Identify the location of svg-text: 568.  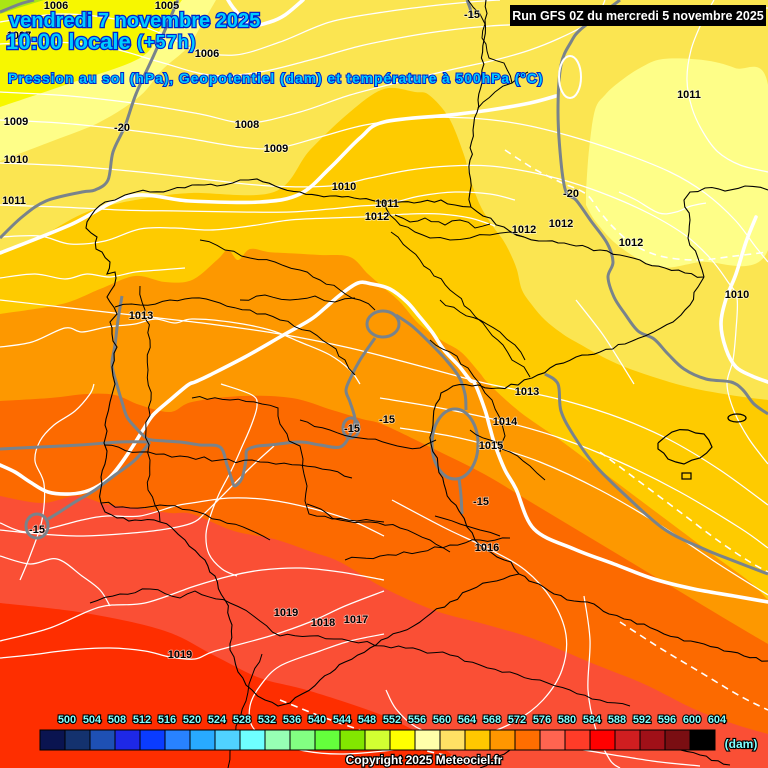
(492, 720).